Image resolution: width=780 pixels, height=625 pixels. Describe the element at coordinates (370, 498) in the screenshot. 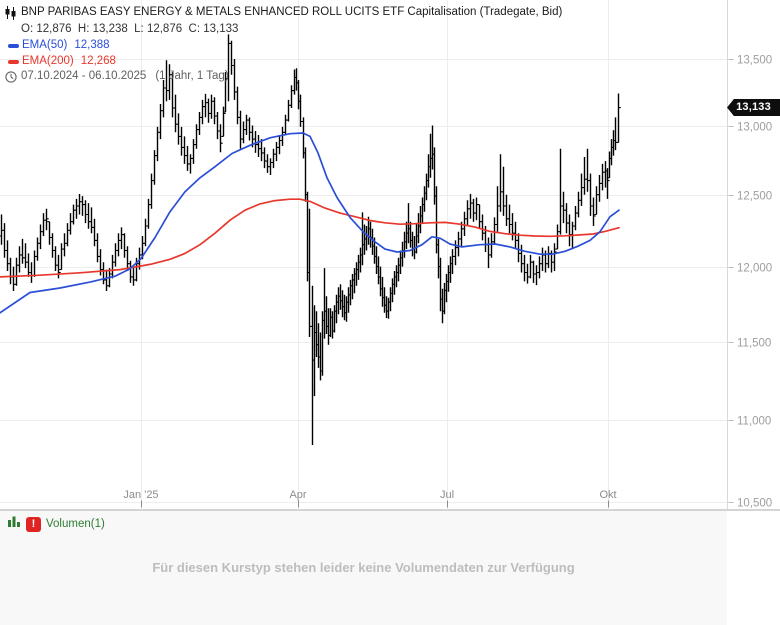

I see `x-axis: Jan '25 Apr Jul Okt` at that location.